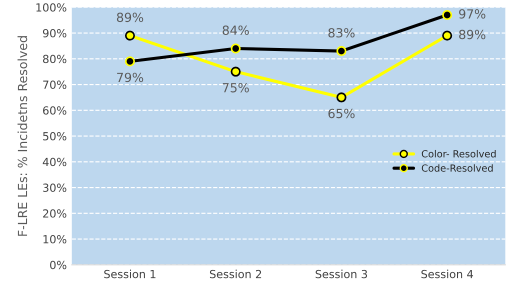 This screenshot has height=291, width=513. I want to click on x-tick-label: Session 1, so click(130, 274).